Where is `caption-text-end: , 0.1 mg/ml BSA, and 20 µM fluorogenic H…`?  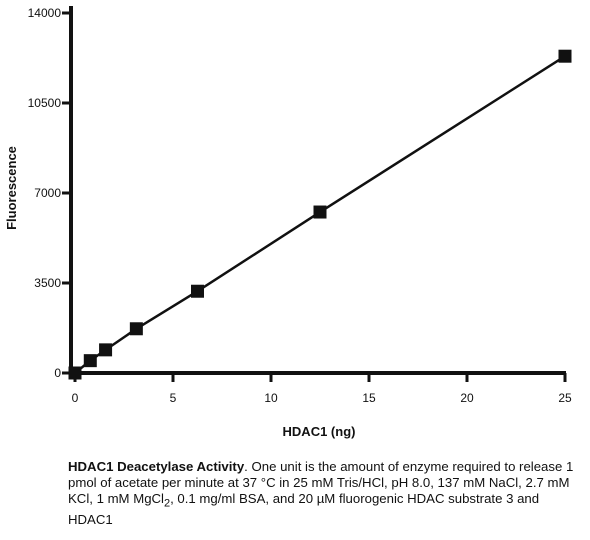
caption-text-end: , 0.1 mg/ml BSA, and 20 µM fluorogenic H… is located at coordinates (304, 509).